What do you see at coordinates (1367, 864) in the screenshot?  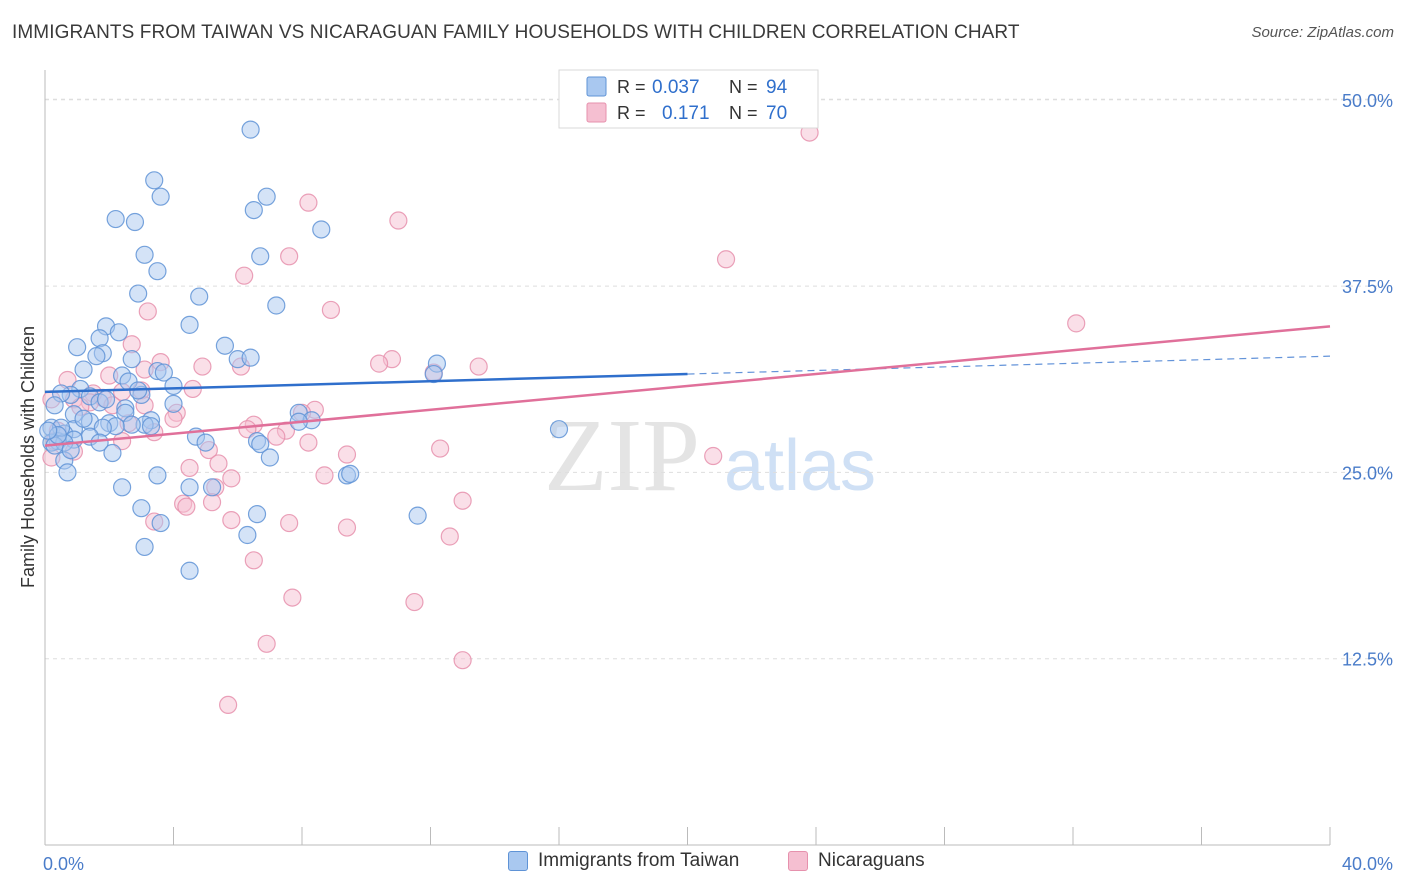 I see `x-tick-label: 40.0%` at bounding box center [1367, 864].